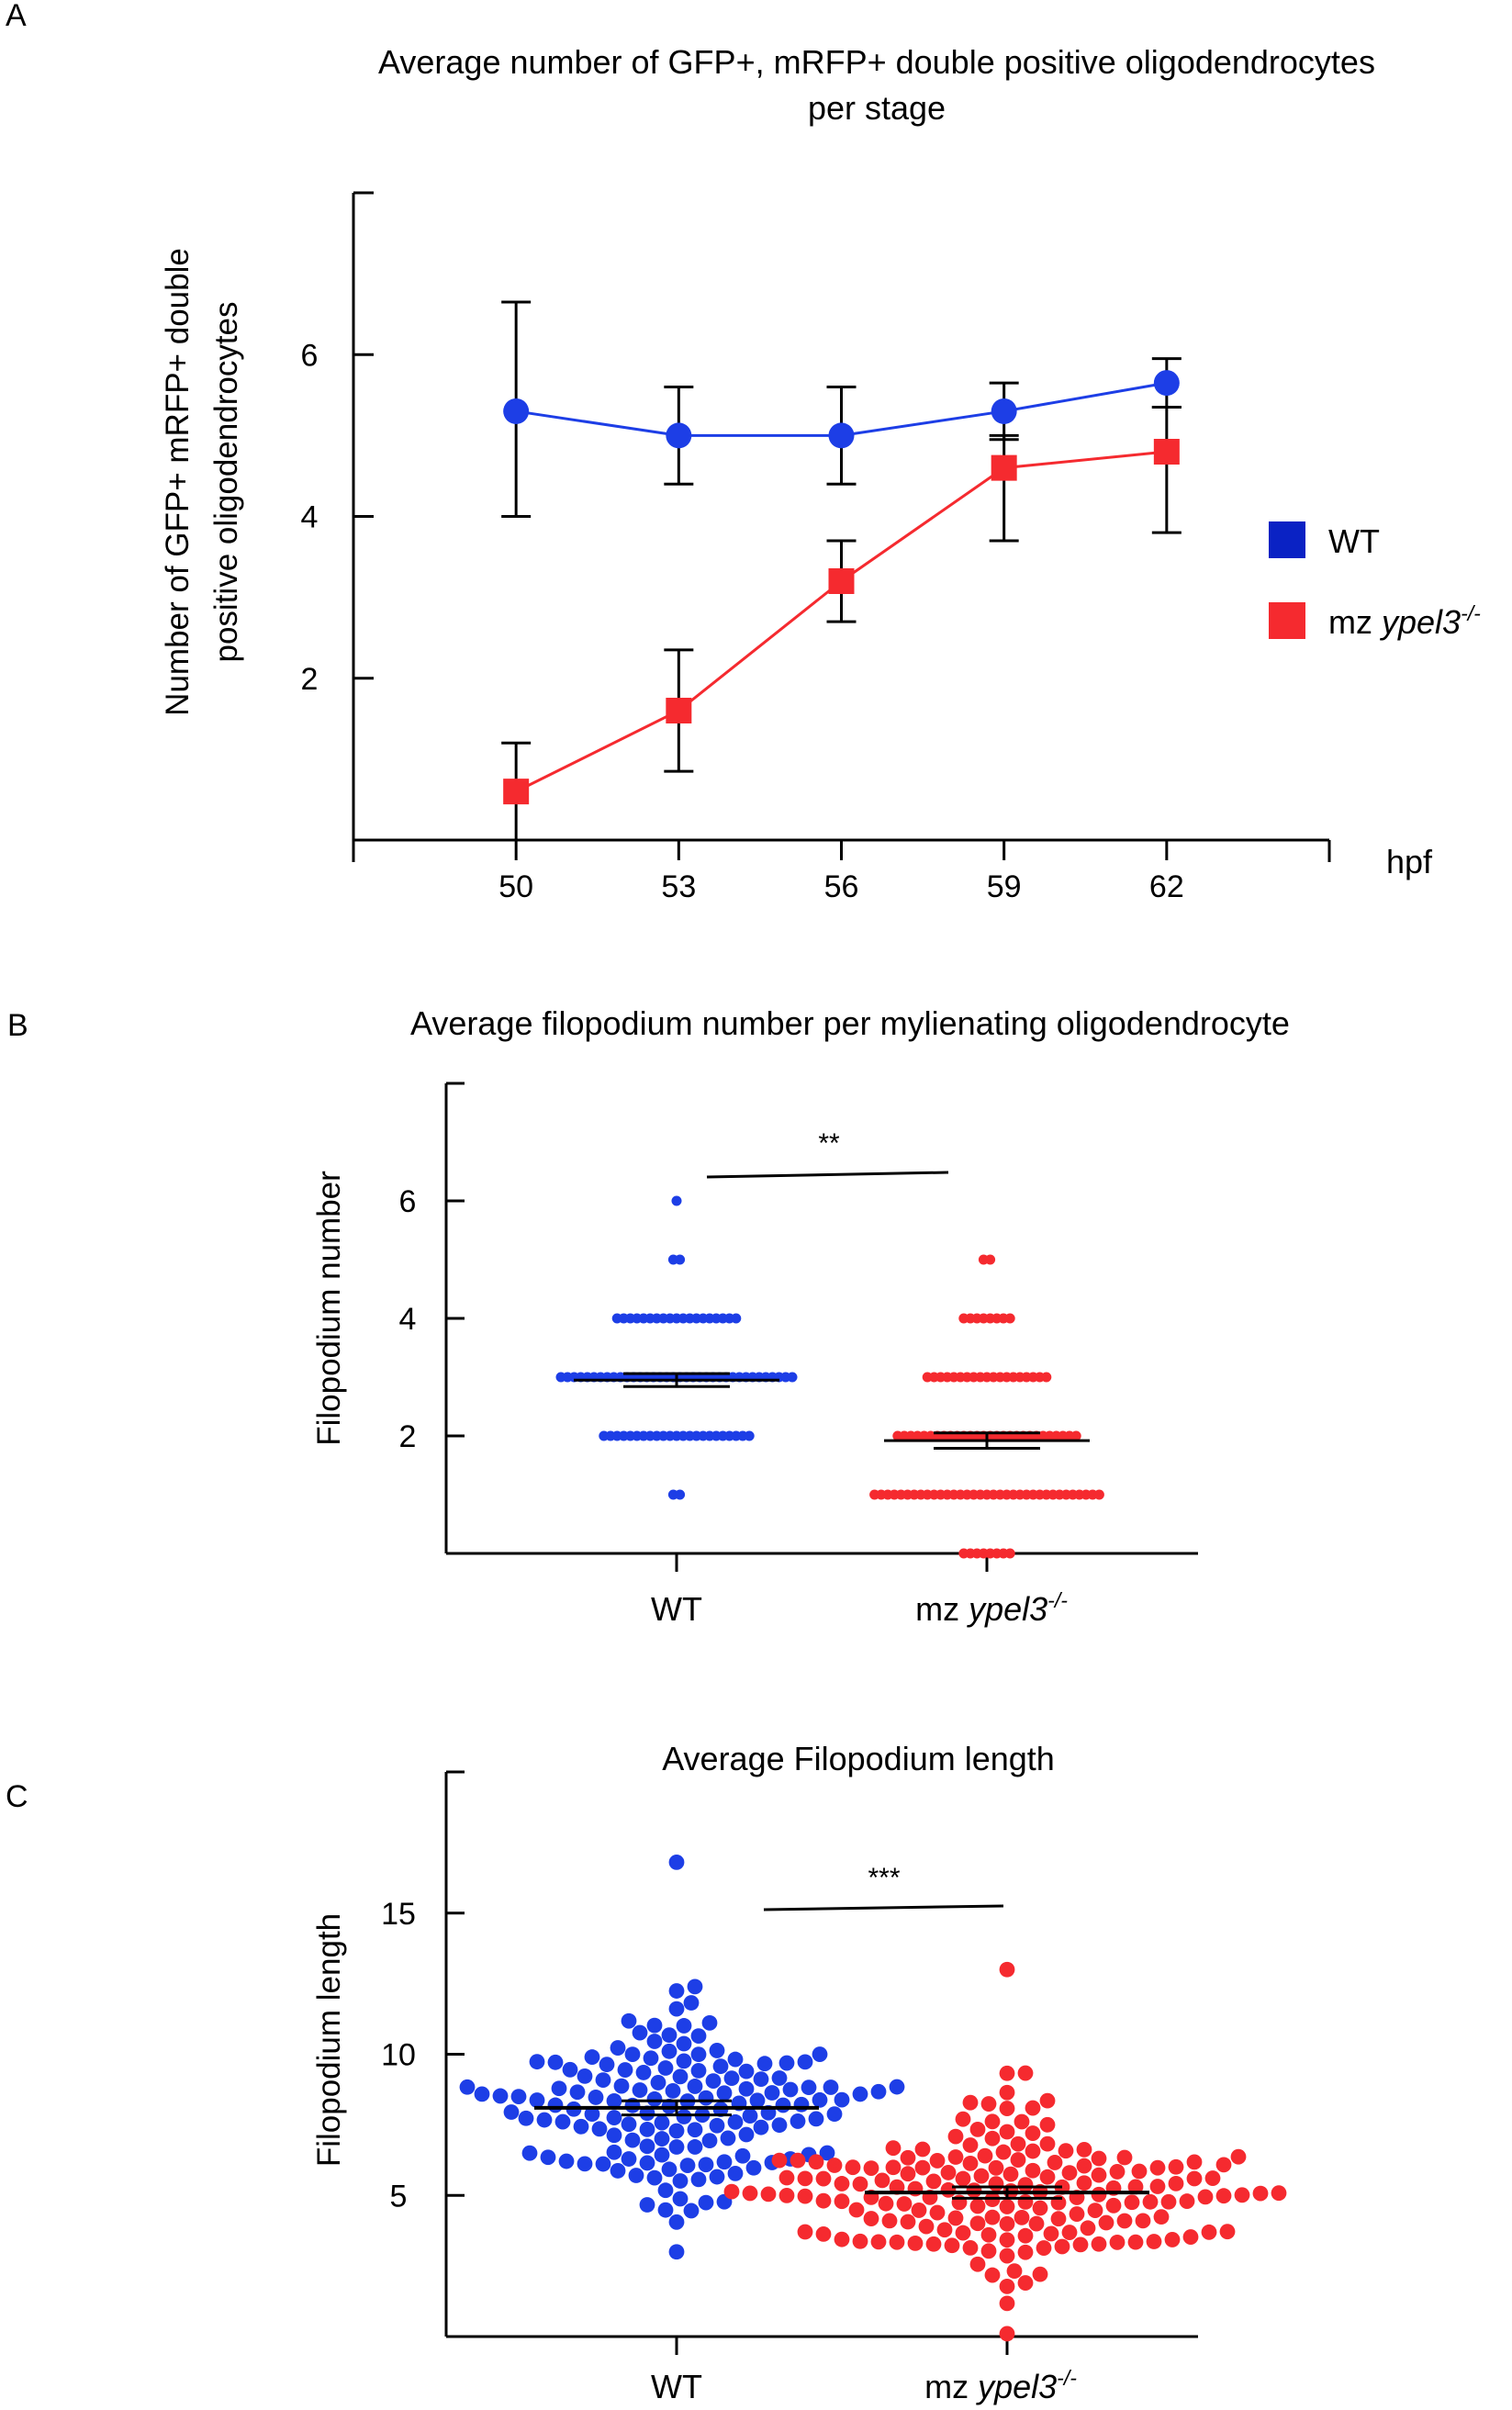  What do you see at coordinates (1000, 2385) in the screenshot?
I see `panel-c-cat-mz: mz ypel3-/-` at bounding box center [1000, 2385].